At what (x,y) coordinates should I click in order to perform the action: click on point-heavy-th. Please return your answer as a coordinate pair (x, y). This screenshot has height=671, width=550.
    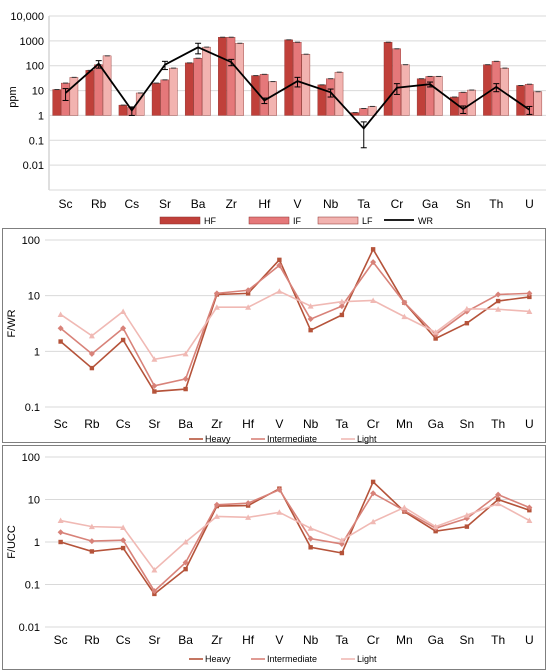
    Looking at the image, I should click on (498, 301).